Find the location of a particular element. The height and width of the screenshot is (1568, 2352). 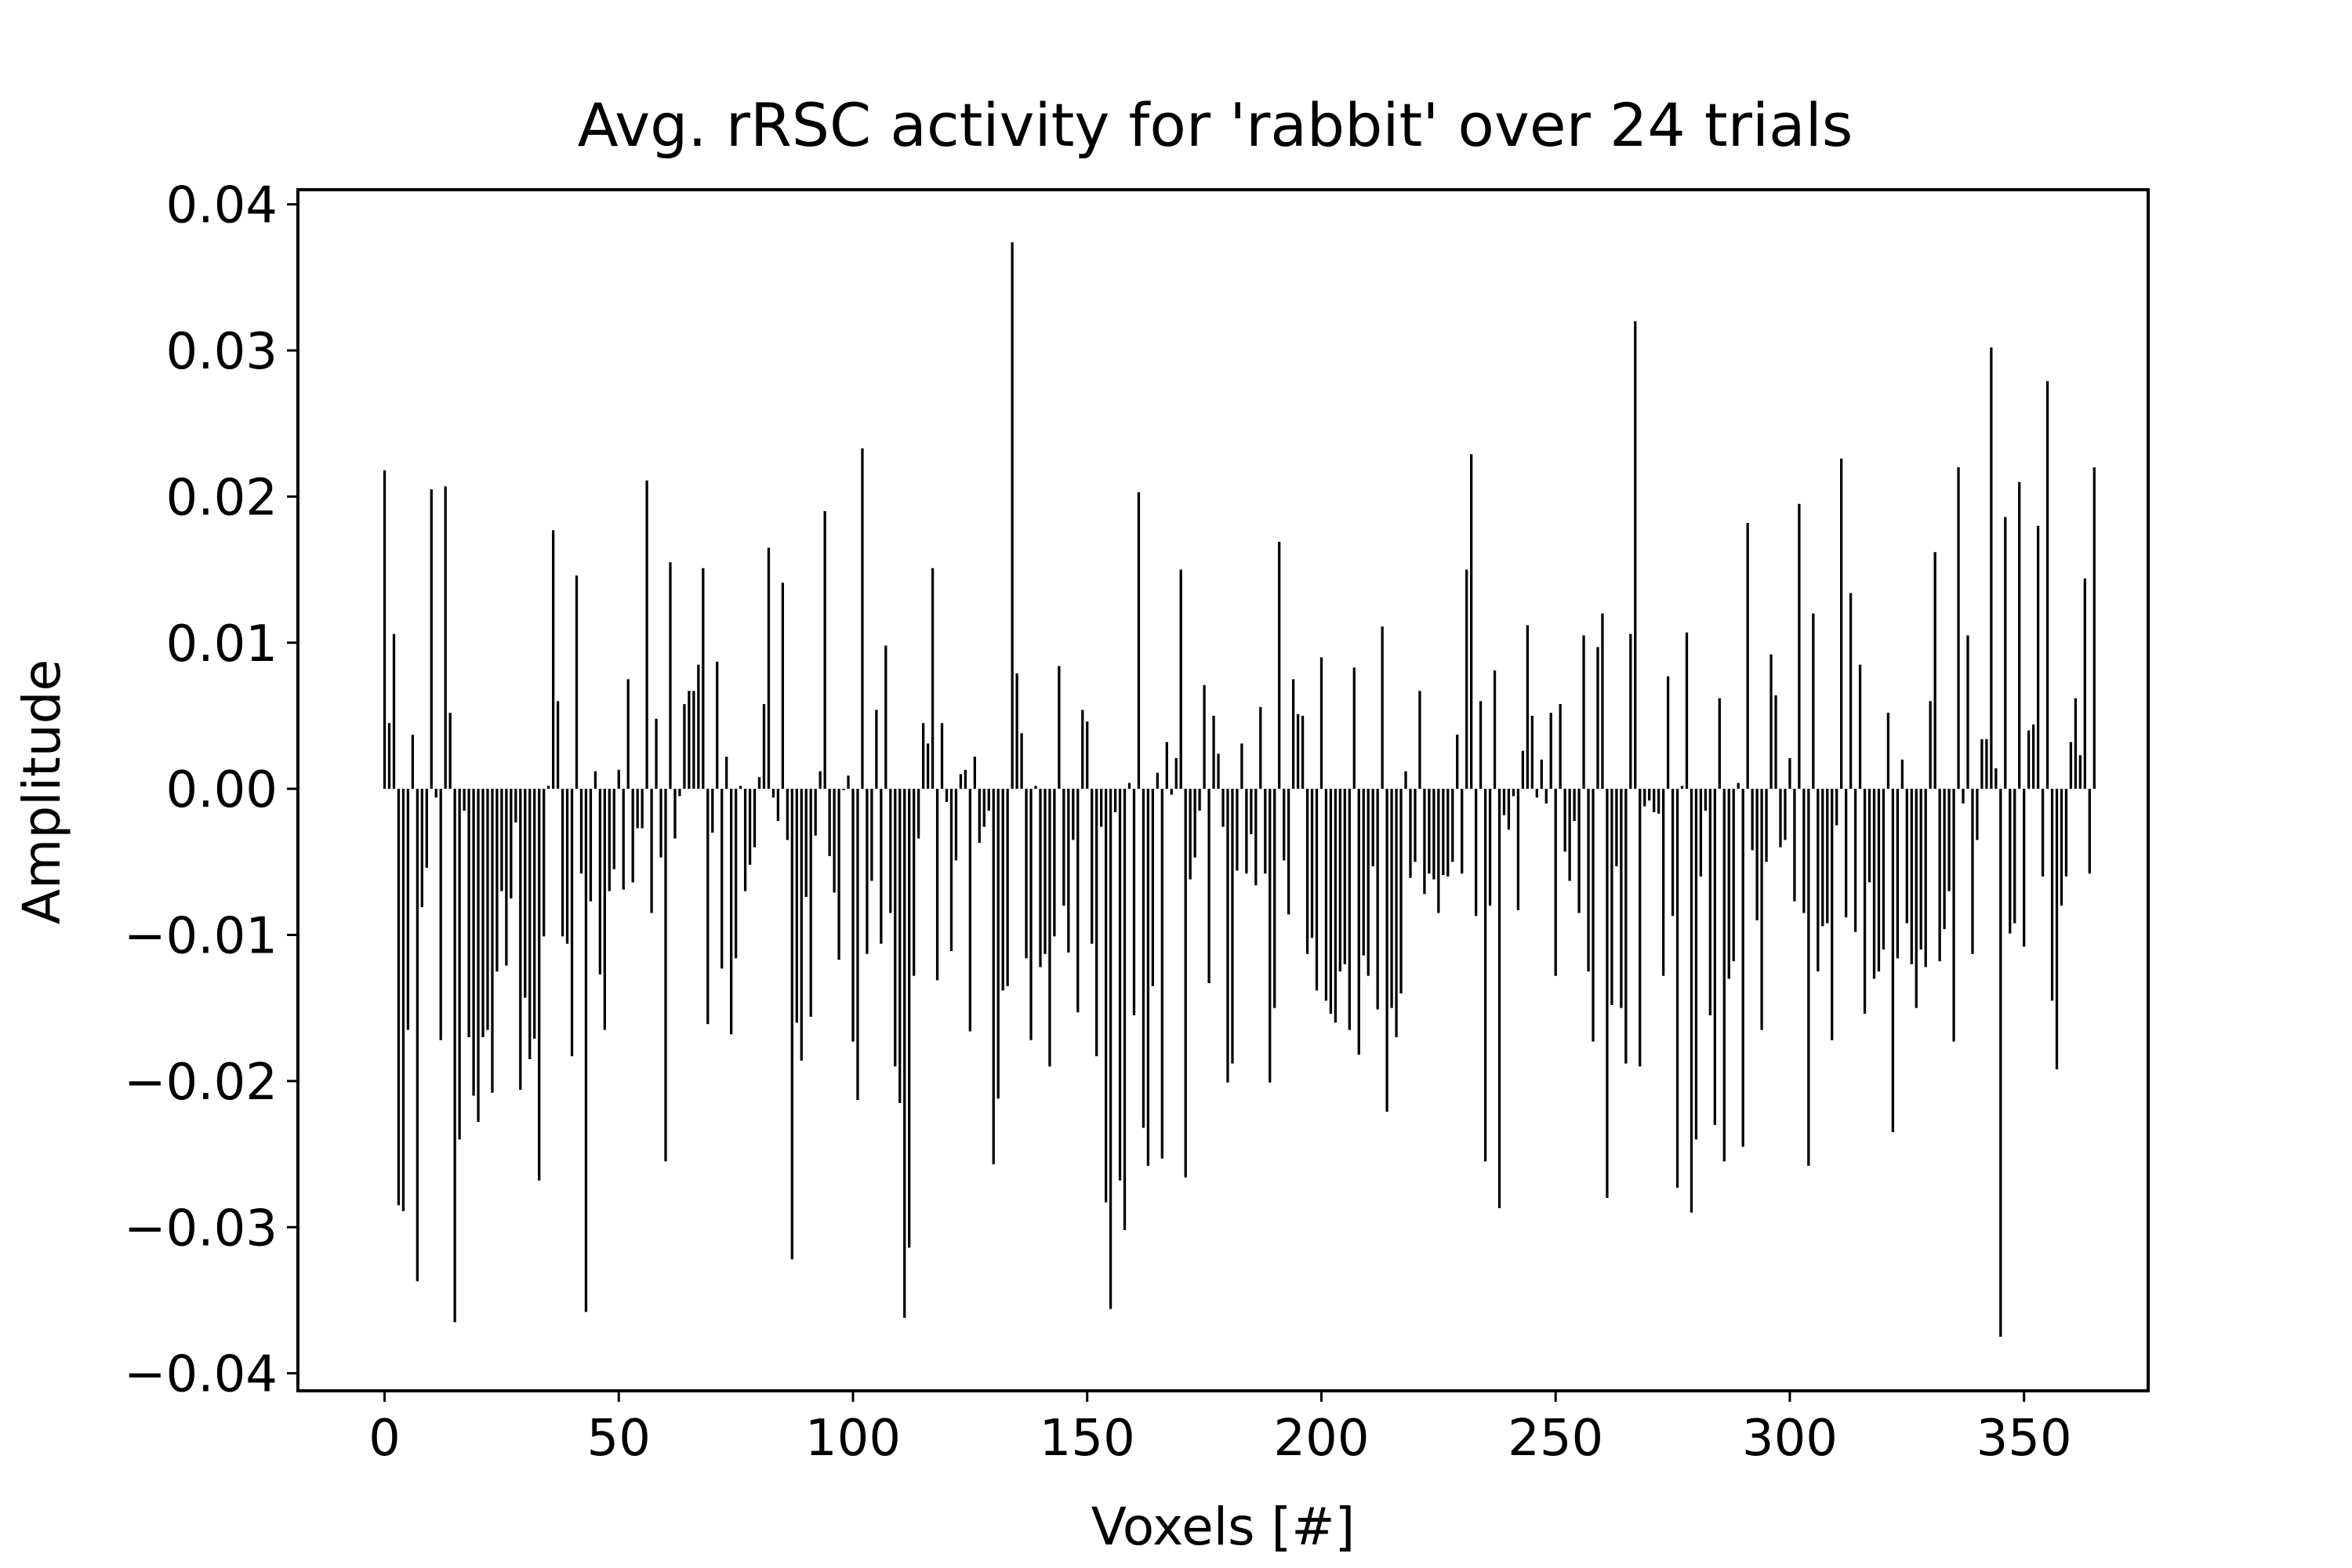

x-tick-label: 50 is located at coordinates (619, 1439).